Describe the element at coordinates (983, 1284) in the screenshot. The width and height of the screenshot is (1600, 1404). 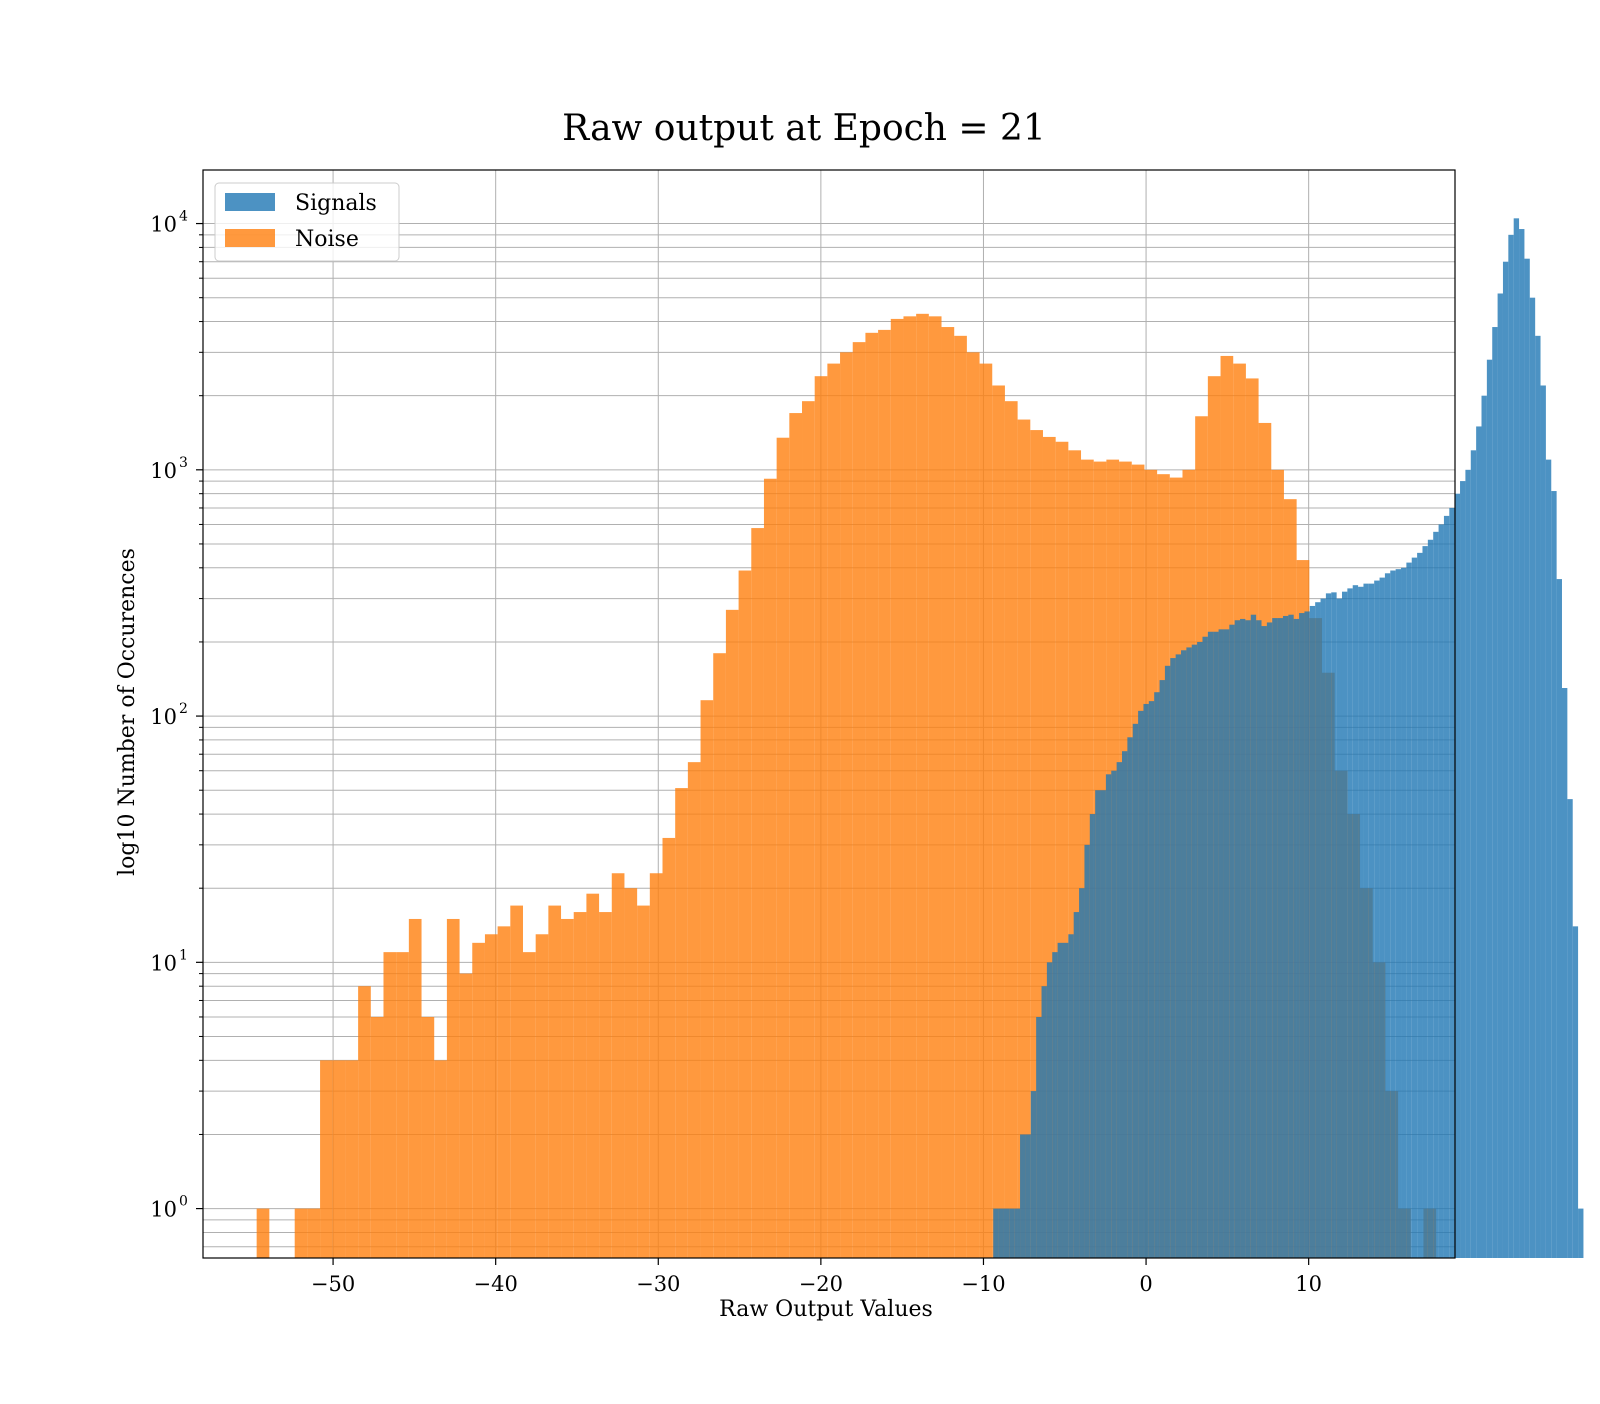
I see `x-tick-label: −10` at that location.